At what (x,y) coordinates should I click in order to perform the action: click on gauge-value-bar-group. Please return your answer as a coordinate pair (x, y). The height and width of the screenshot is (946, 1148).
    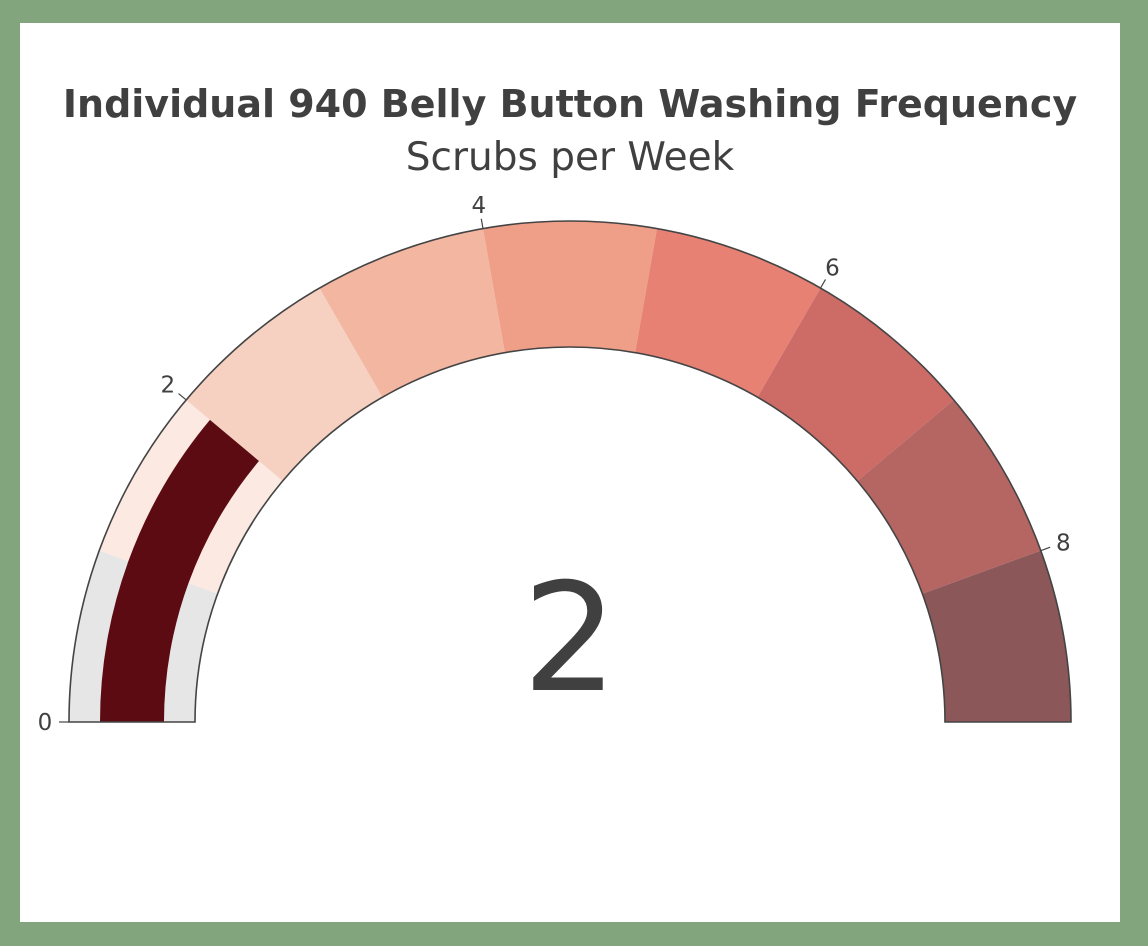
    Looking at the image, I should click on (179, 570).